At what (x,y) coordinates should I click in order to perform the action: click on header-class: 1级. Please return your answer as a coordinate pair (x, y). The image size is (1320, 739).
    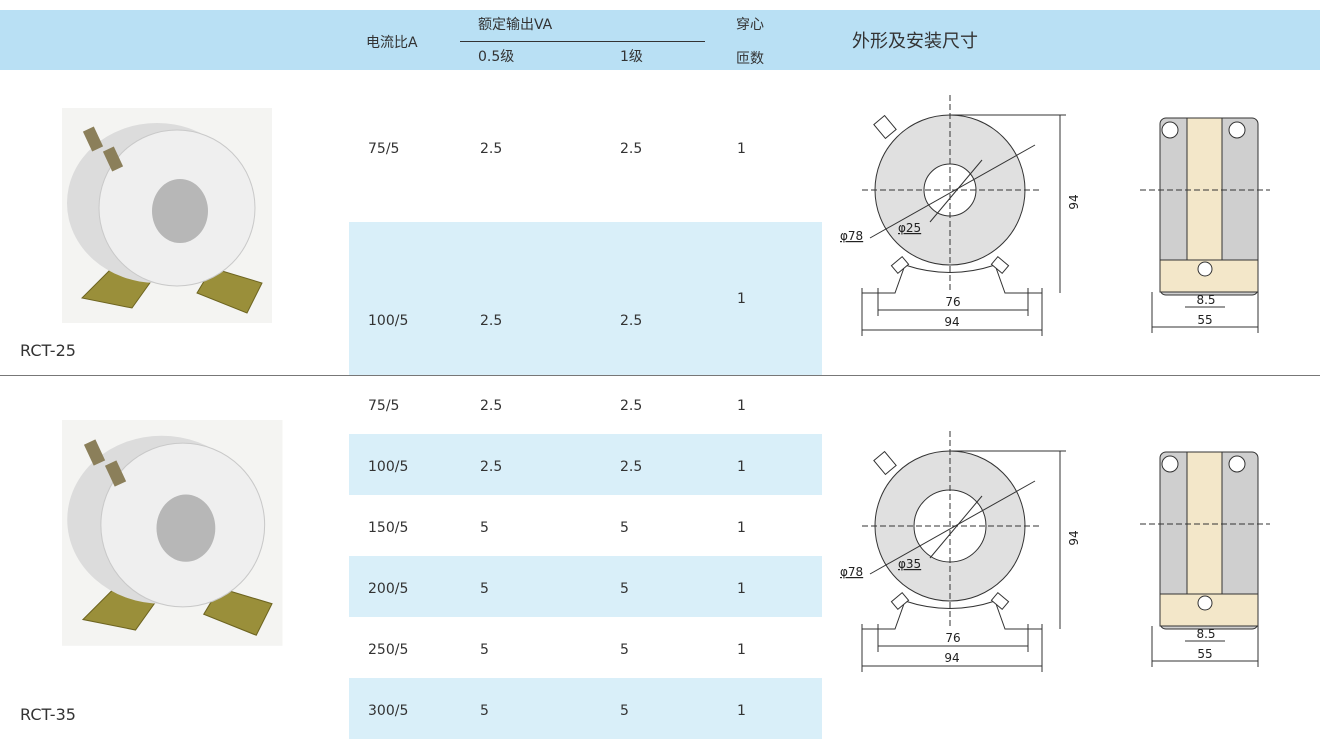
    Looking at the image, I should click on (631, 57).